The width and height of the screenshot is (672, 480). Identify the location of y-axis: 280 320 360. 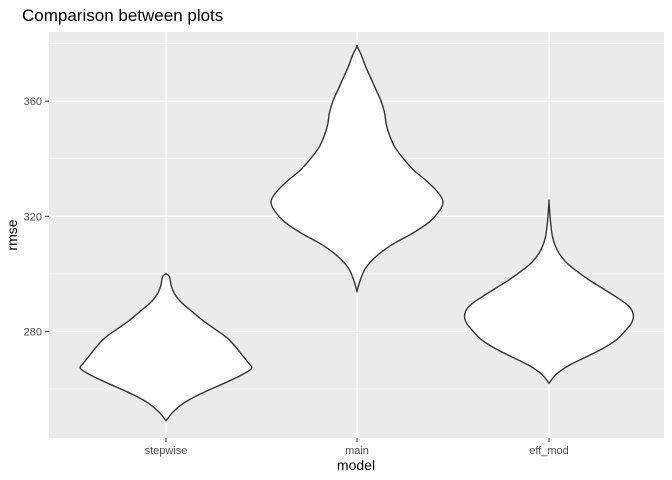
(36, 217).